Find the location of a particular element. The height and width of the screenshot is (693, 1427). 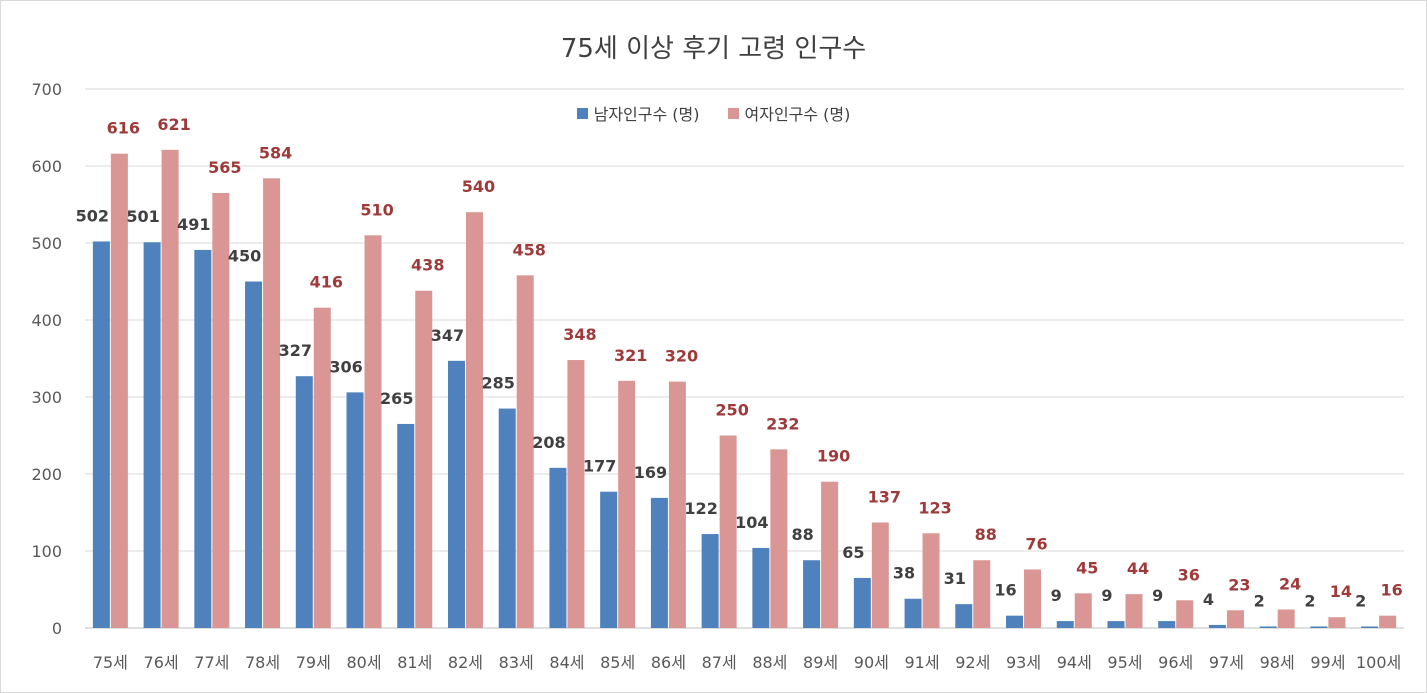

x-tick-label: 99세 is located at coordinates (1327, 662).